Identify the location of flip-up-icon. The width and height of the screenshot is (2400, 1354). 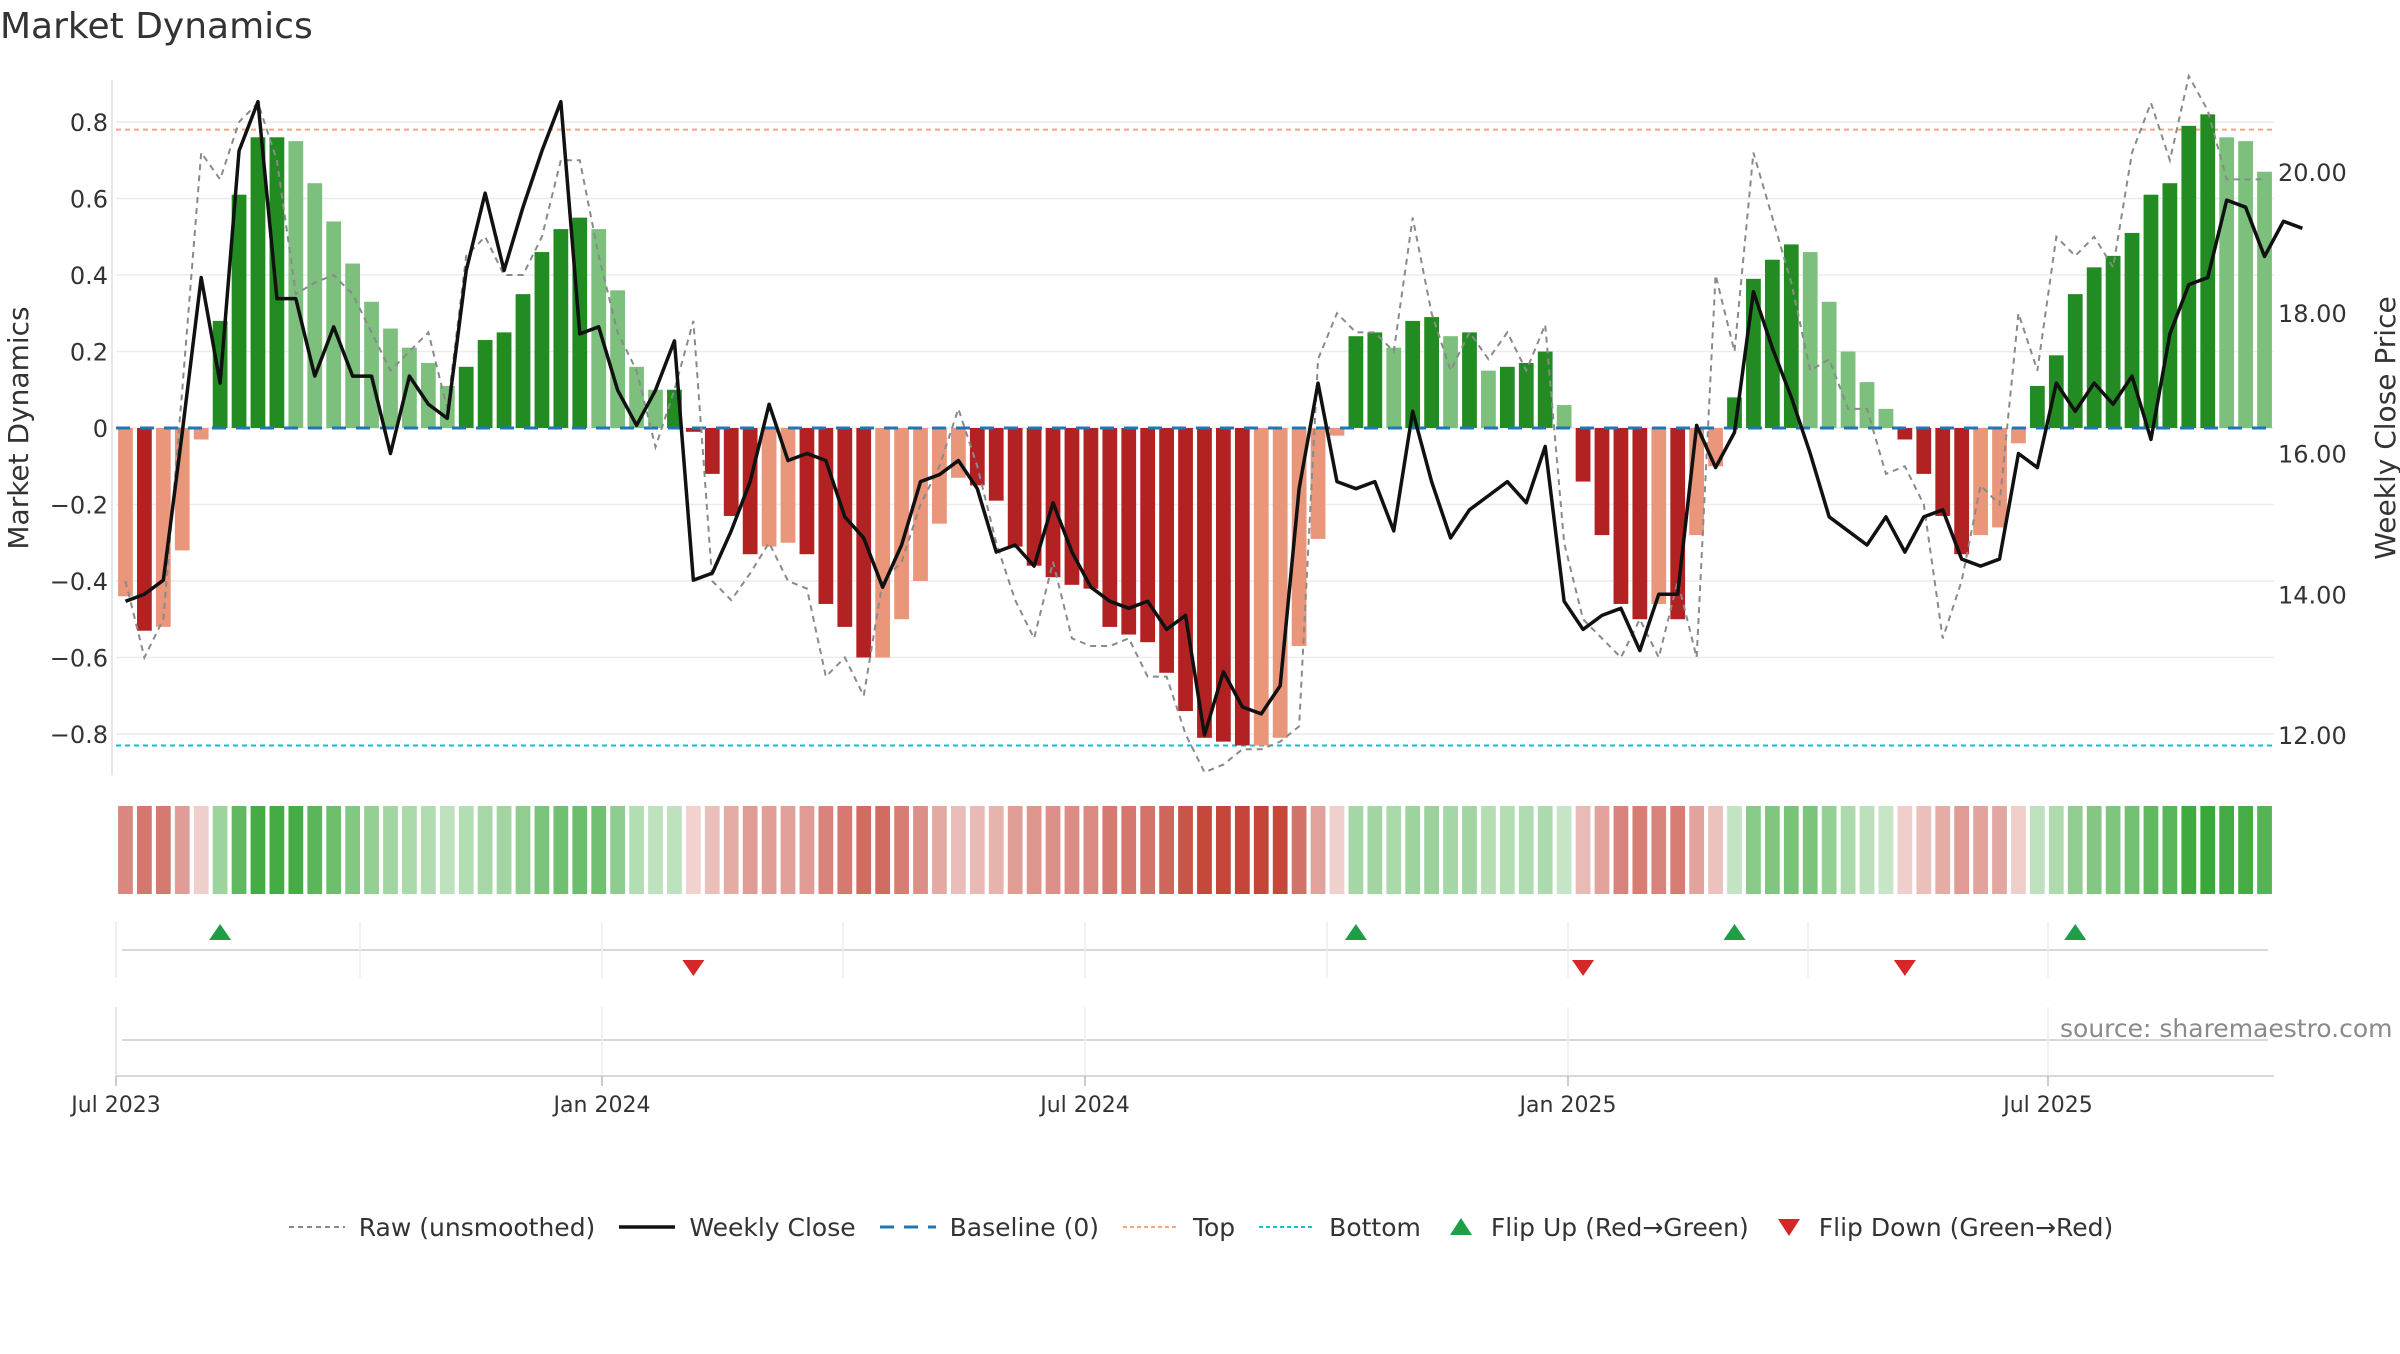
(1460, 1226).